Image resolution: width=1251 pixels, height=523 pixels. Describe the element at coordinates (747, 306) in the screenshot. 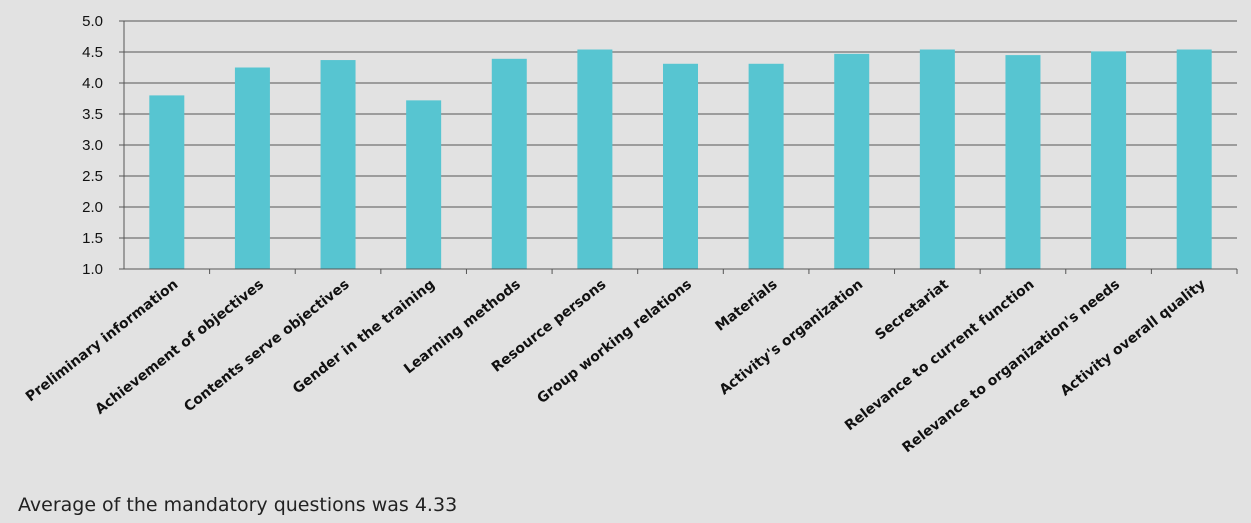

I see `x-tick-label: Materials` at that location.